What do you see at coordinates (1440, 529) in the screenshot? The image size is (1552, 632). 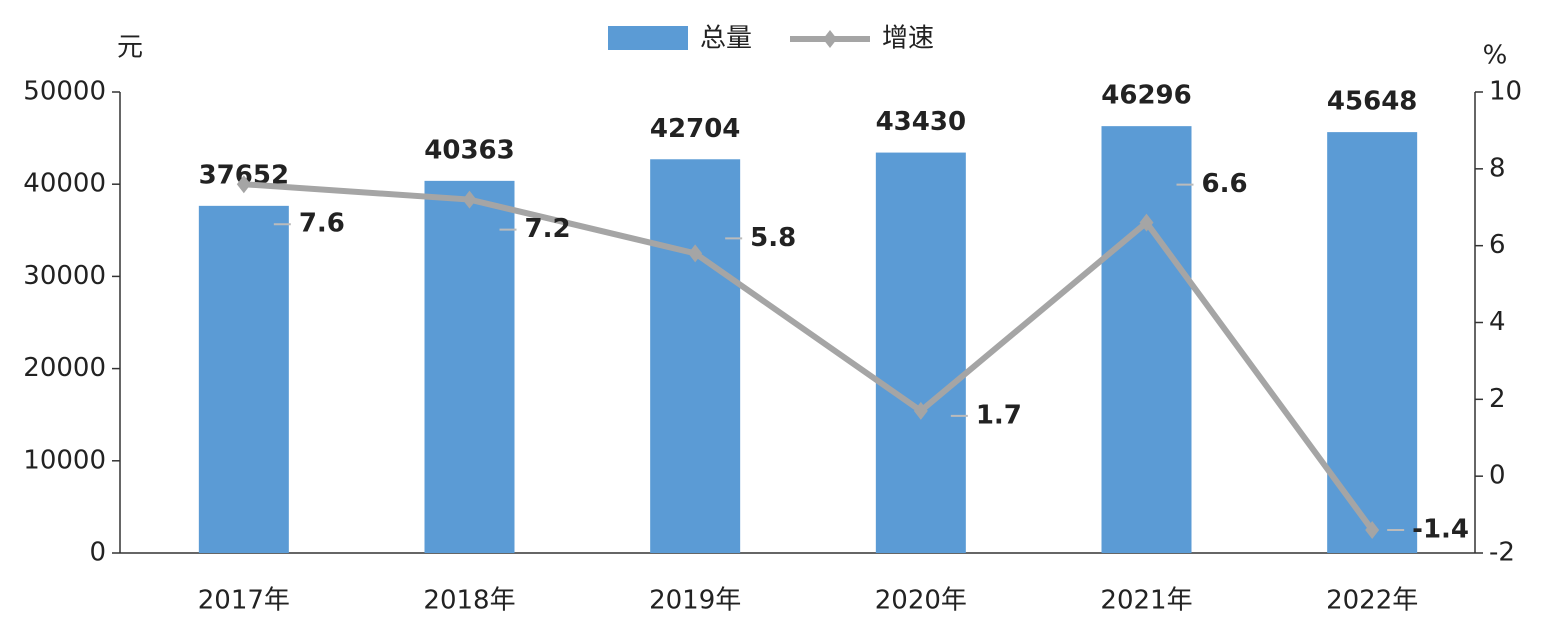 I see `line-value-label: -1.4` at bounding box center [1440, 529].